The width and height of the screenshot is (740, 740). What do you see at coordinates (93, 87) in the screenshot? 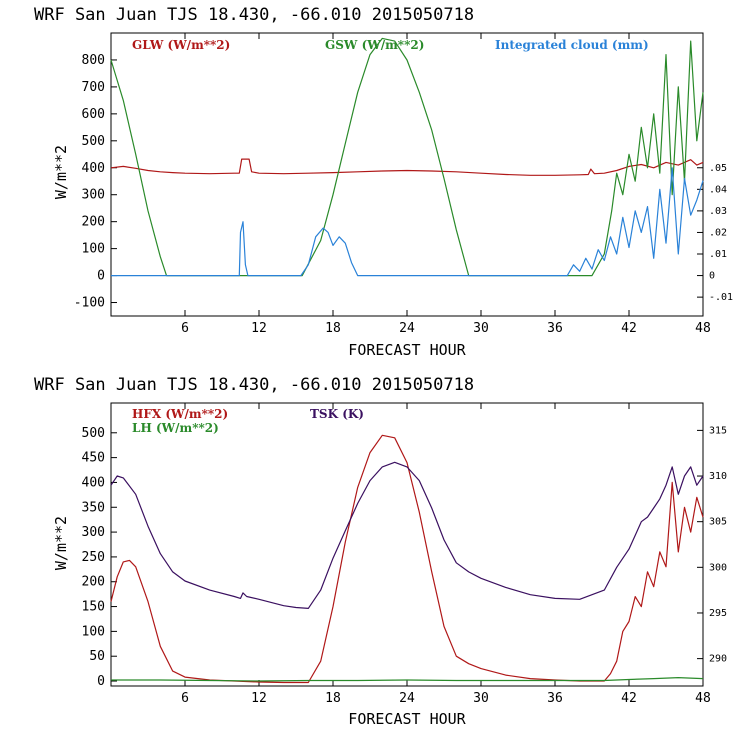
I see `y-tick-label: 700` at bounding box center [93, 87].